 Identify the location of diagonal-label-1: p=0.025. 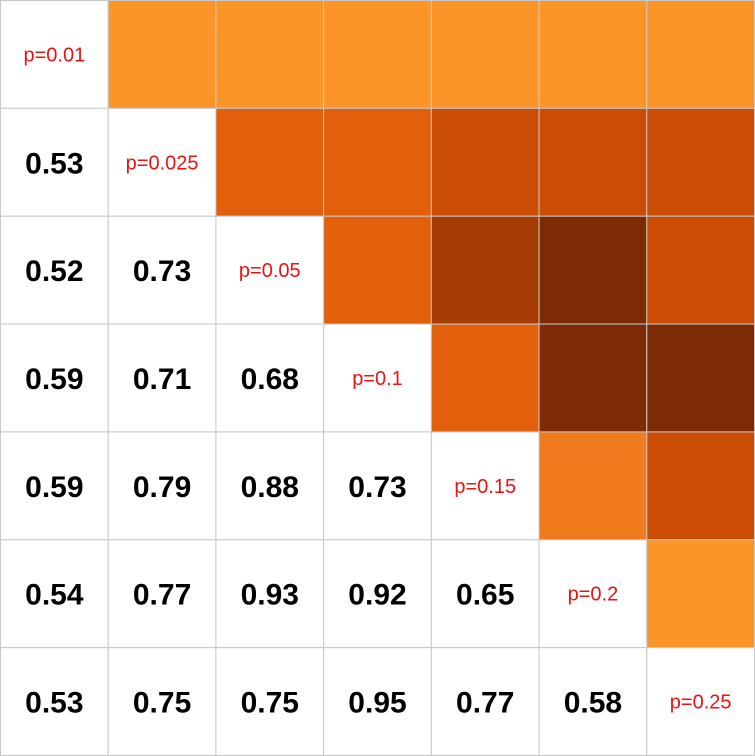
(162, 163).